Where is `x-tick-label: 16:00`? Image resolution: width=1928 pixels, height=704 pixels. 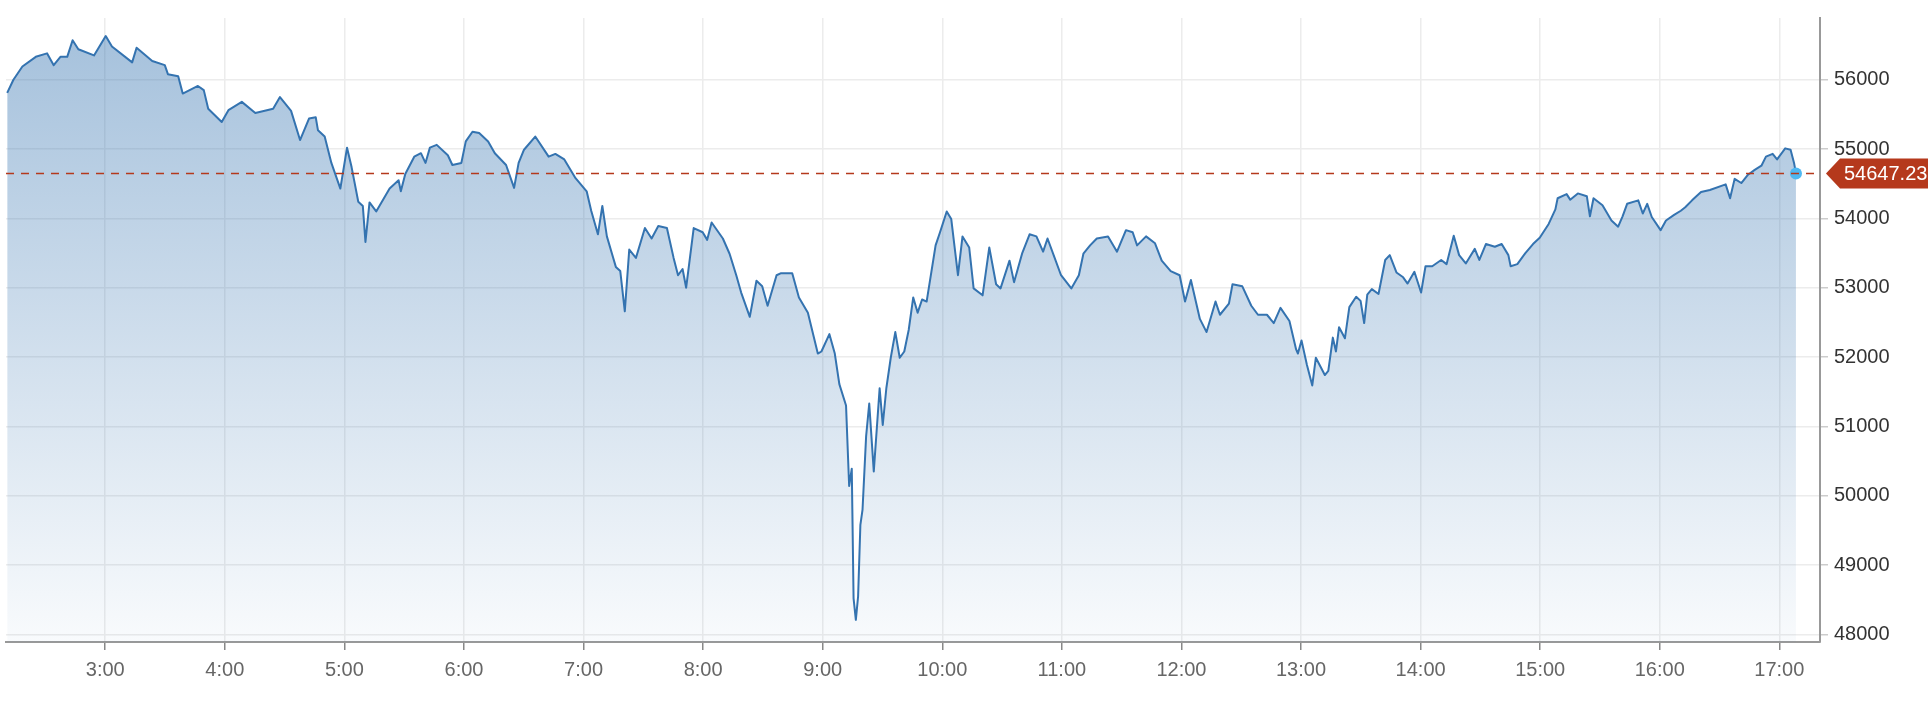 x-tick-label: 16:00 is located at coordinates (1659, 668).